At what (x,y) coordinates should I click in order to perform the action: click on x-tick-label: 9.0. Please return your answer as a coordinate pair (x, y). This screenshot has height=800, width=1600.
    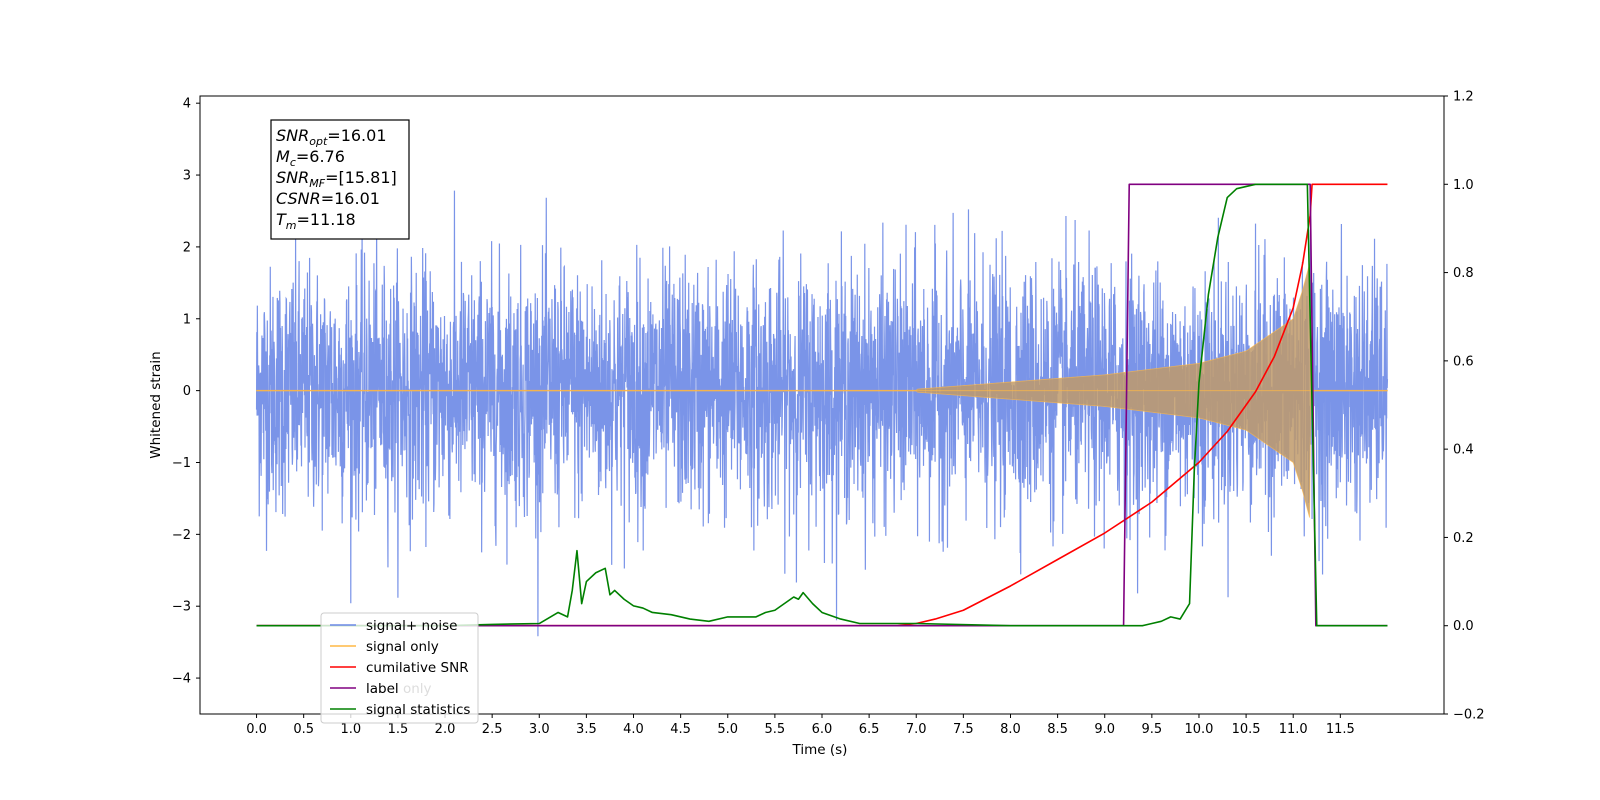
    Looking at the image, I should click on (1104, 729).